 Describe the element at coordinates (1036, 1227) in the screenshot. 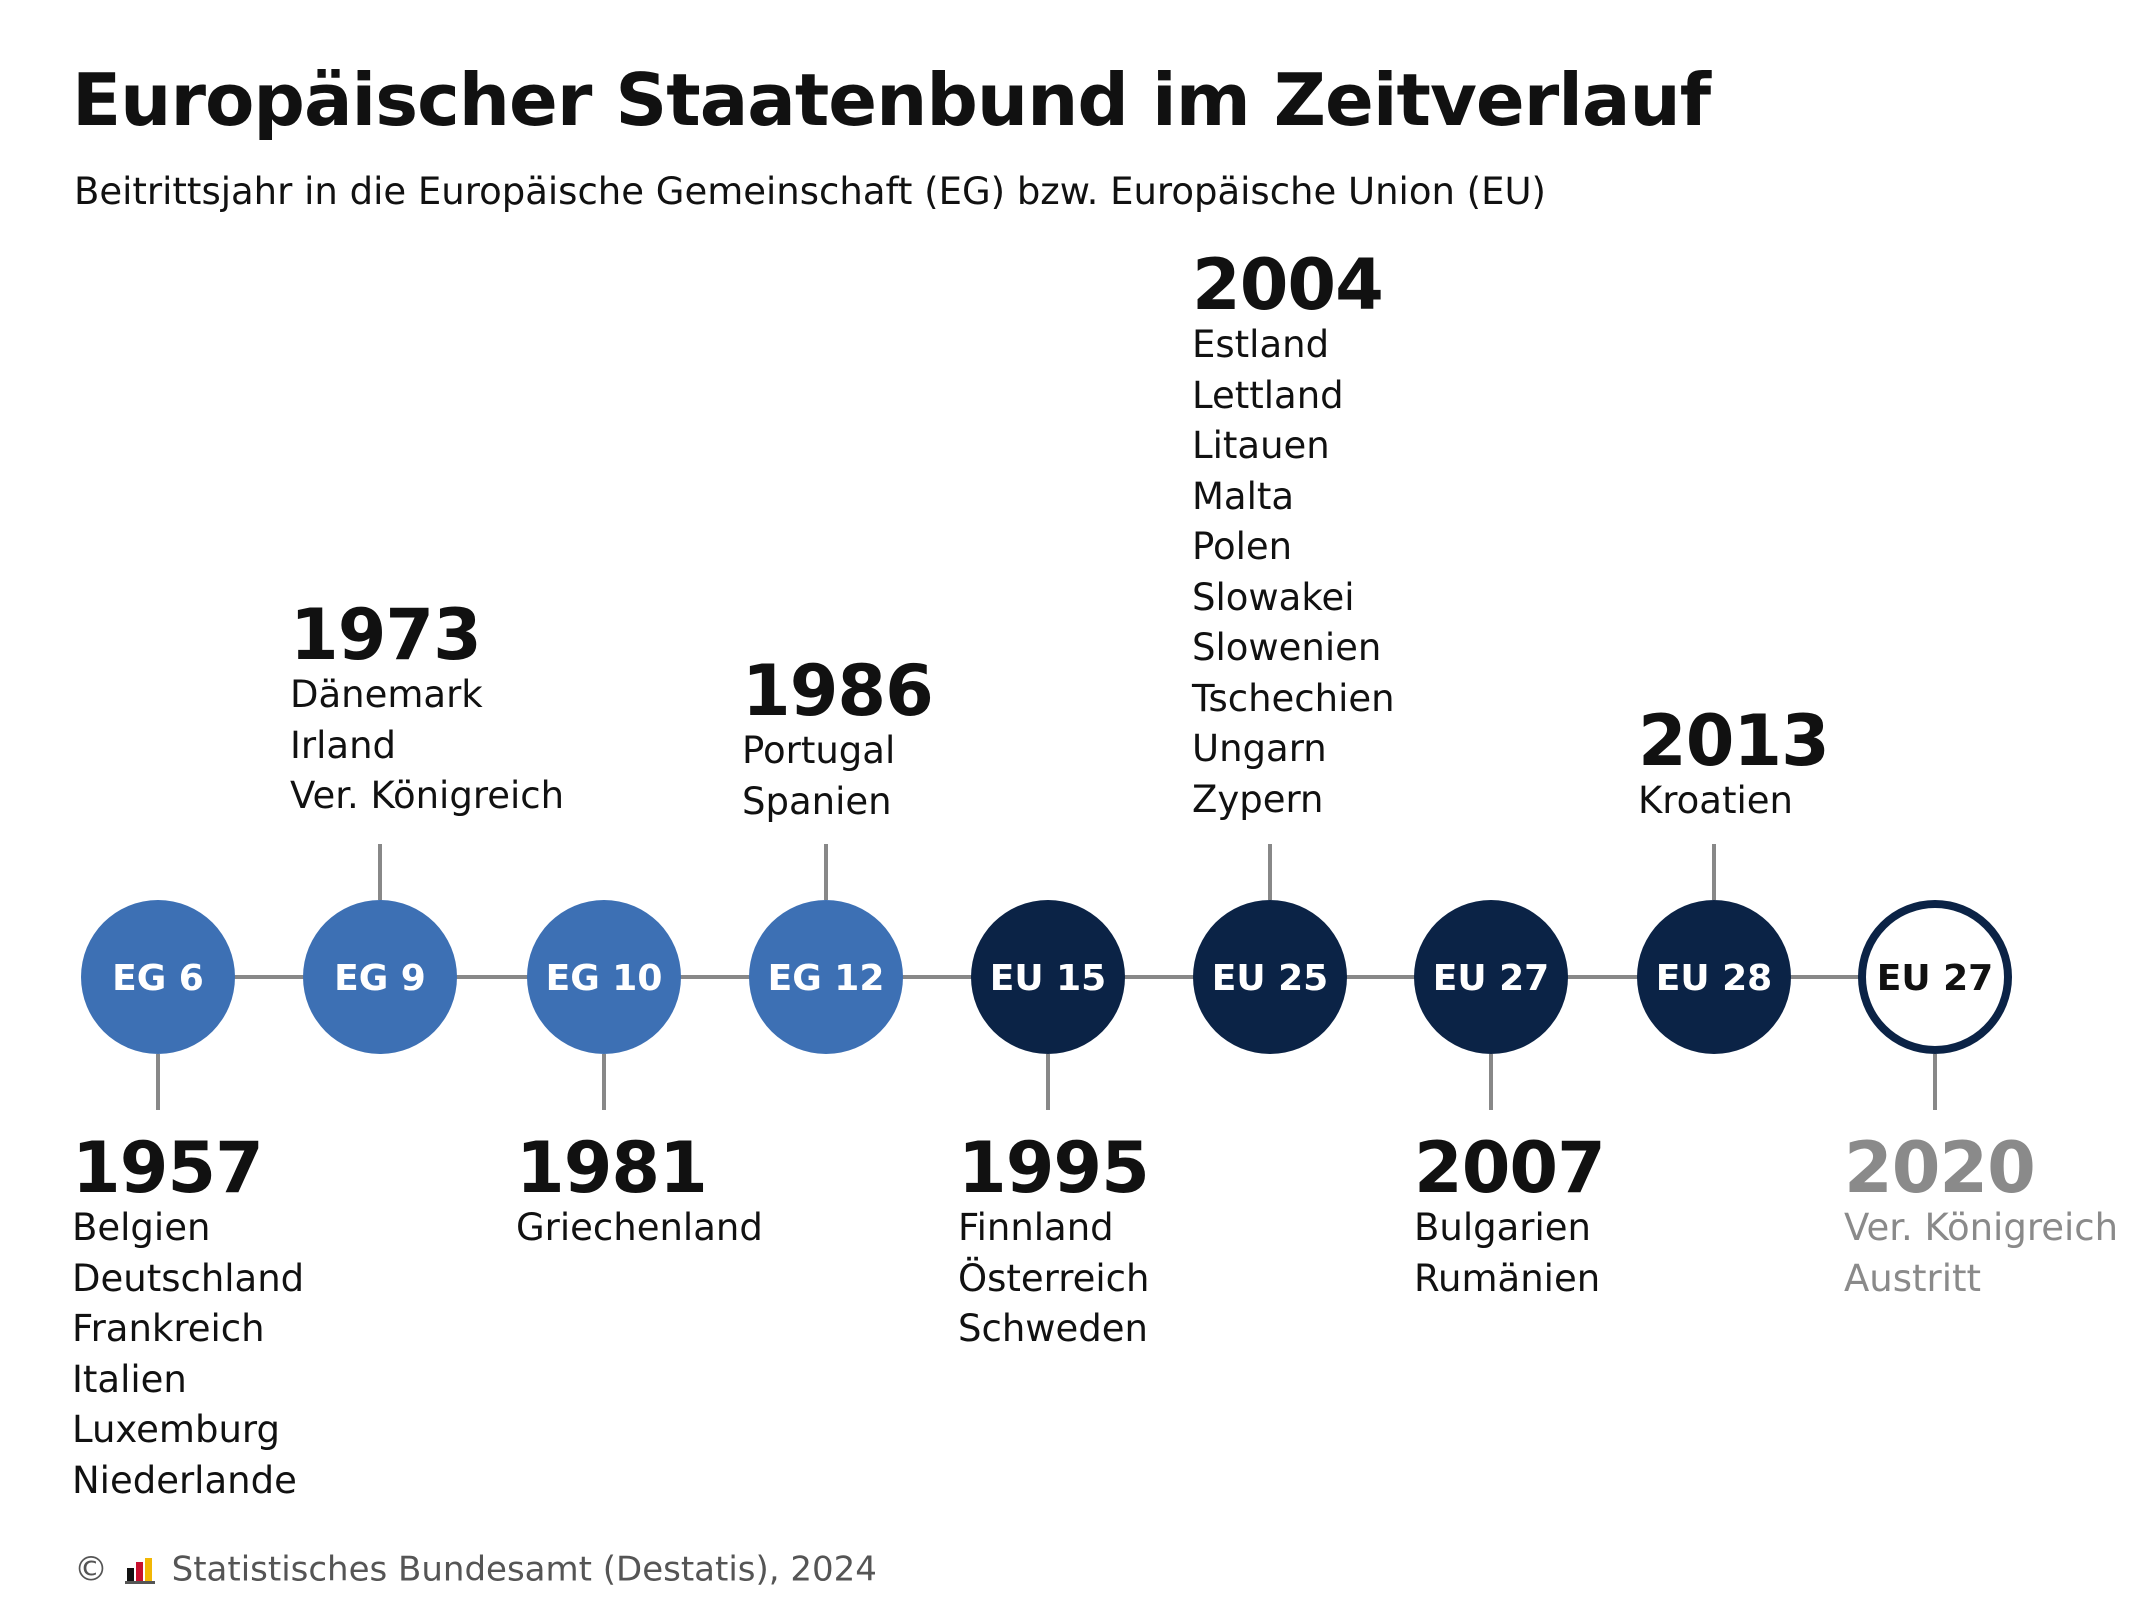

I see `country-item: Finnland` at that location.